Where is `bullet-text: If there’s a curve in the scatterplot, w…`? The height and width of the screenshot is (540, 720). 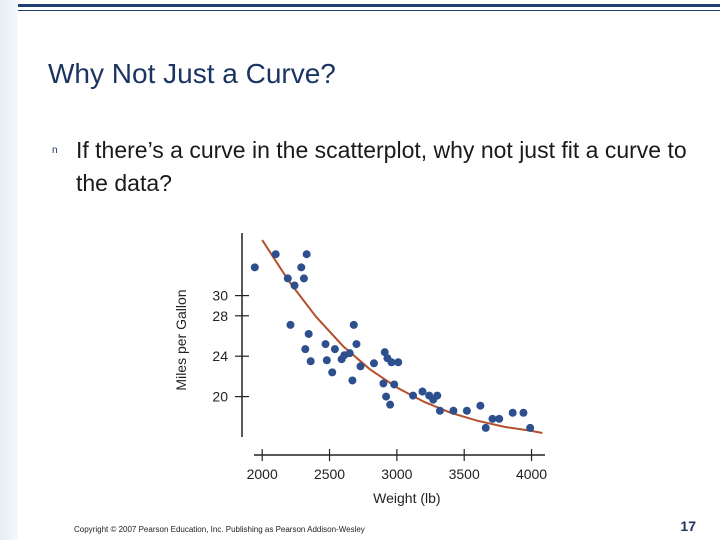 bullet-text: If there’s a curve in the scatterplot, w… is located at coordinates (381, 166).